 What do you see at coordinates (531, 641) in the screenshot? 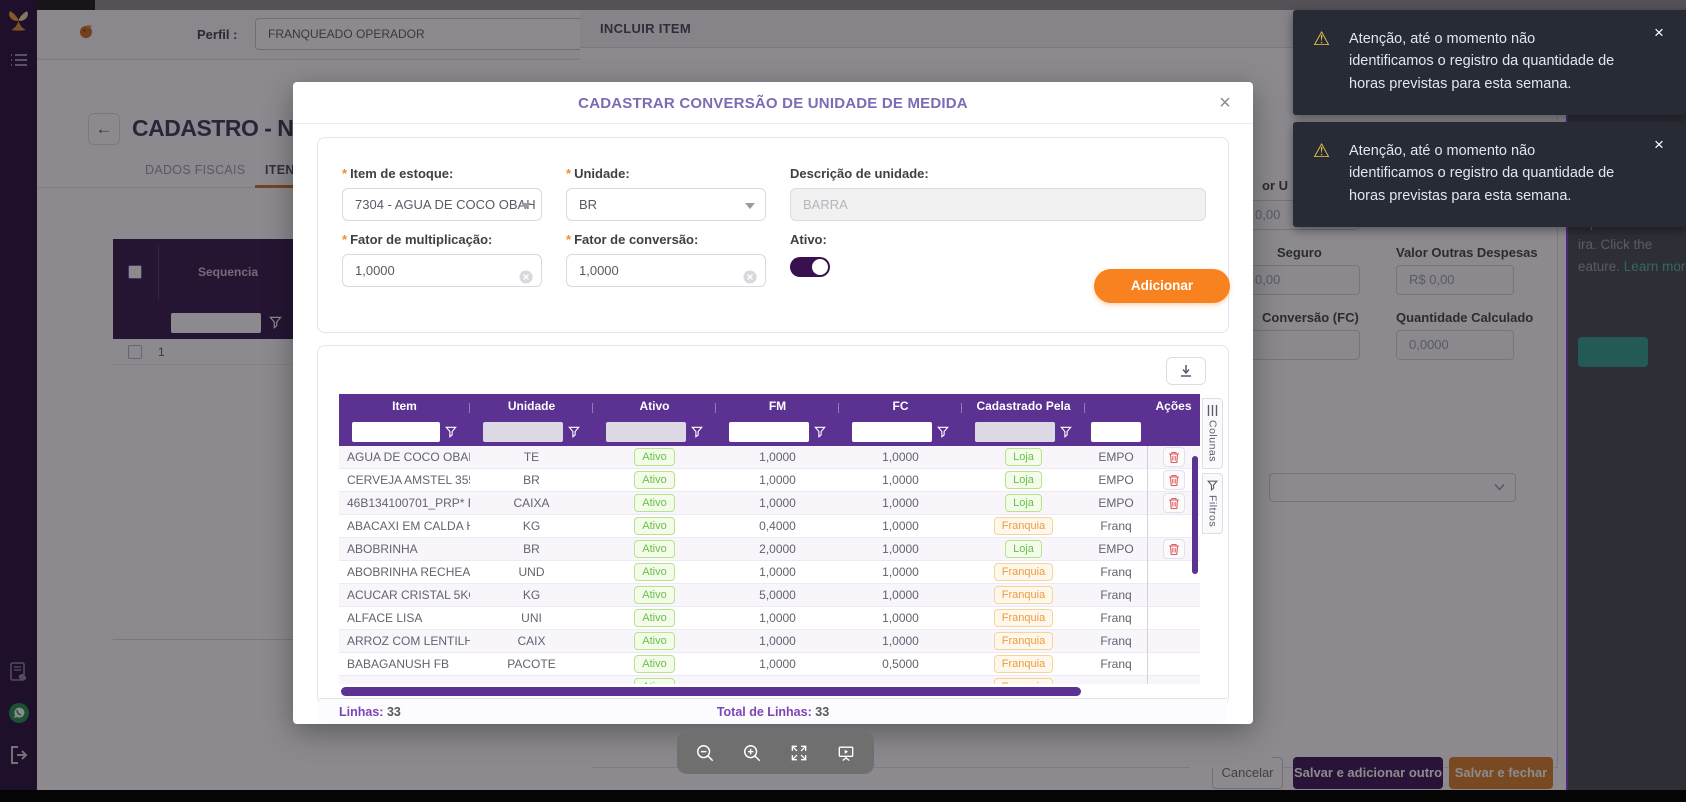
I see `cell-unidade: CAIX` at bounding box center [531, 641].